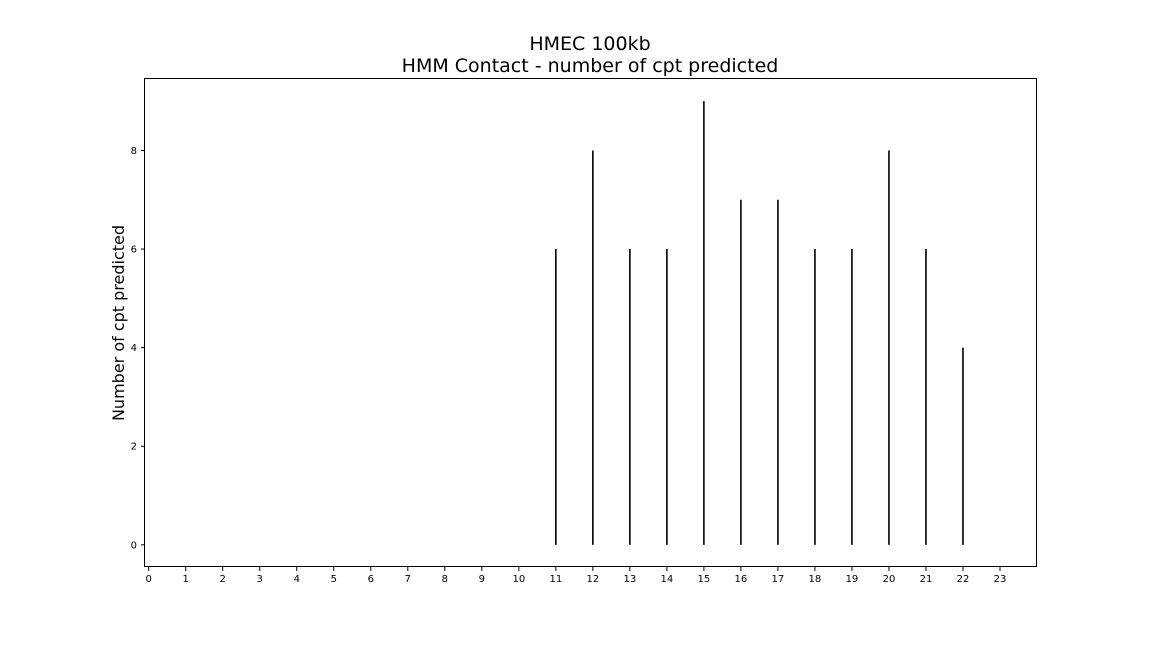 This screenshot has height=648, width=1152. Describe the element at coordinates (134, 151) in the screenshot. I see `y-tick-label: 8` at that location.